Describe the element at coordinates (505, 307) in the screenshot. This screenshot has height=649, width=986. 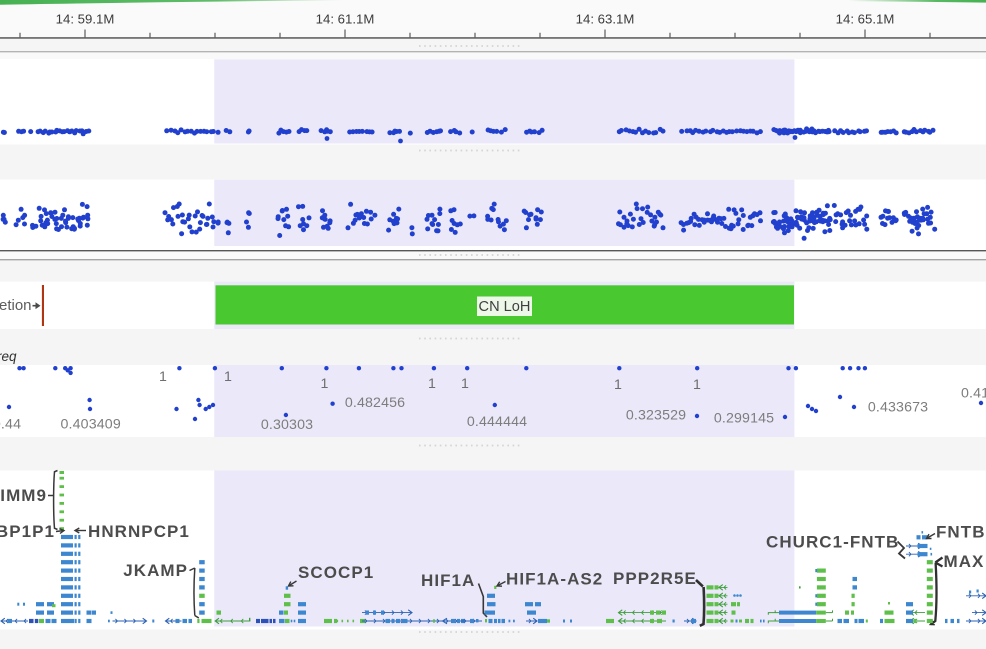
I see `svg-text: CN LoH` at that location.